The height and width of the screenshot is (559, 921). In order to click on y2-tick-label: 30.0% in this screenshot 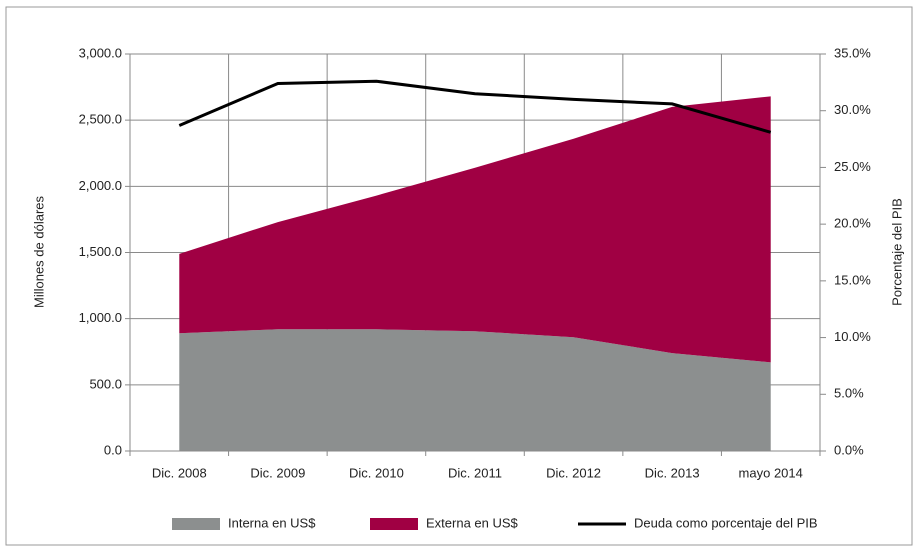, I will do `click(852, 109)`.